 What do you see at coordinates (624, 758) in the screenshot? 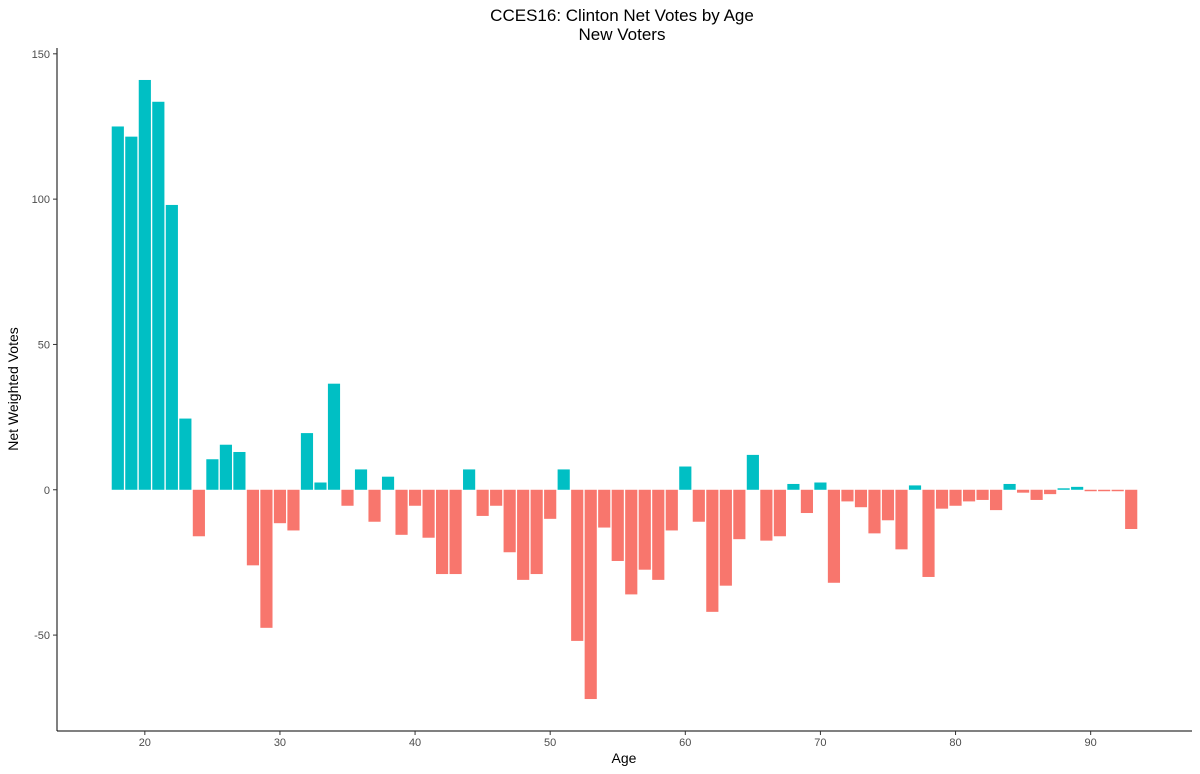
I see `x-axis-title: Age` at bounding box center [624, 758].